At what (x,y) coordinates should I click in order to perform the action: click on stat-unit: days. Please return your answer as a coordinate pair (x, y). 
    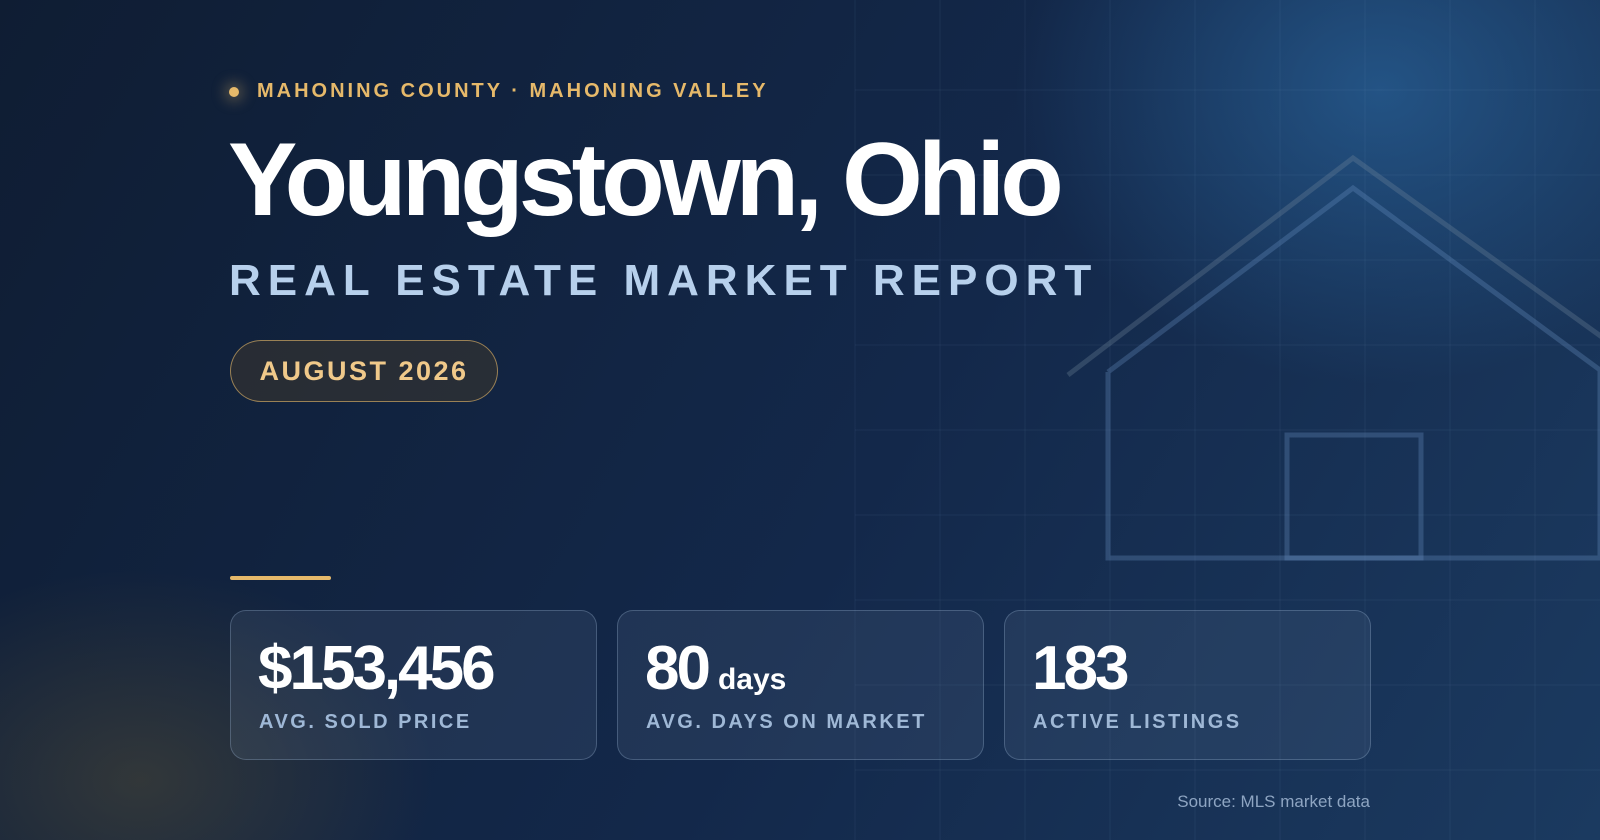
    Looking at the image, I should click on (752, 679).